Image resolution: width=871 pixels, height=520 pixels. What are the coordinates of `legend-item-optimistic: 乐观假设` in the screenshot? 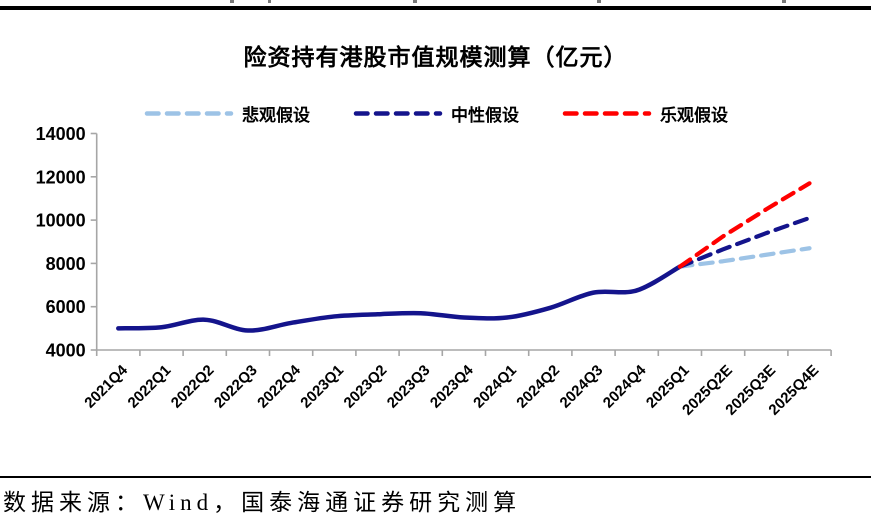 It's located at (644, 113).